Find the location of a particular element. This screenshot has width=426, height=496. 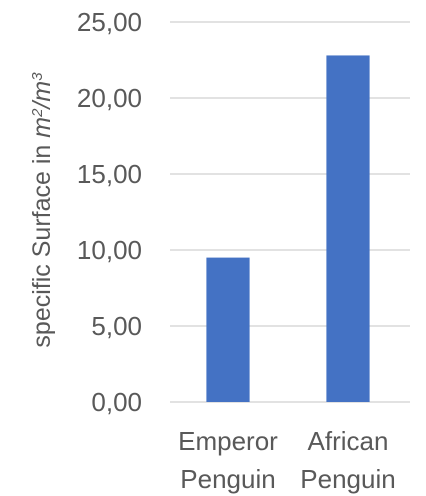

y-tick-label: 25,00 is located at coordinates (109, 22).